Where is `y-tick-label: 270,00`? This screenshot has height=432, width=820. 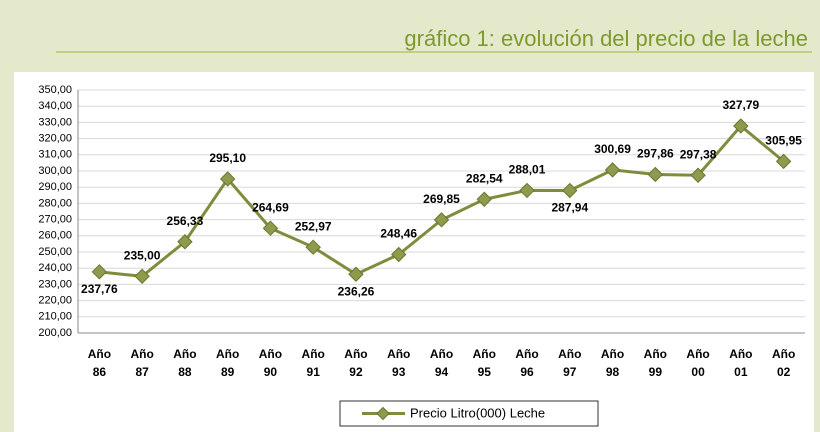
y-tick-label: 270,00 is located at coordinates (55, 220).